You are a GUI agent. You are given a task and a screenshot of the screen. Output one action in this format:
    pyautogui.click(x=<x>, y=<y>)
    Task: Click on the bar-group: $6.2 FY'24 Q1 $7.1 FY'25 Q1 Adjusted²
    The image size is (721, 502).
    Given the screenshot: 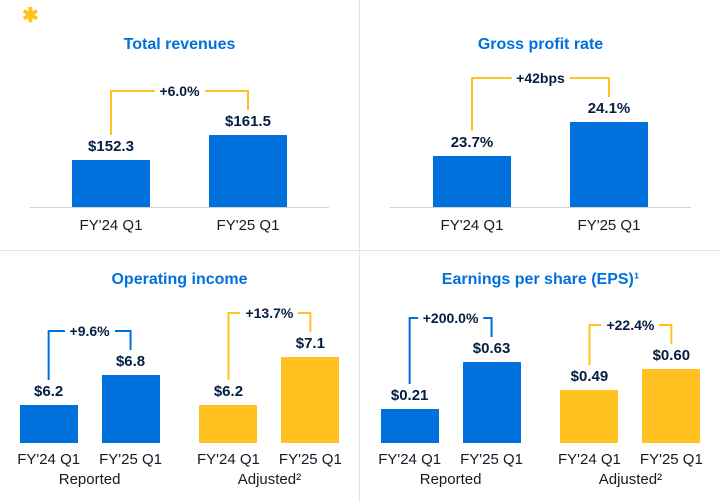 What is the action you would take?
    pyautogui.click(x=269, y=411)
    